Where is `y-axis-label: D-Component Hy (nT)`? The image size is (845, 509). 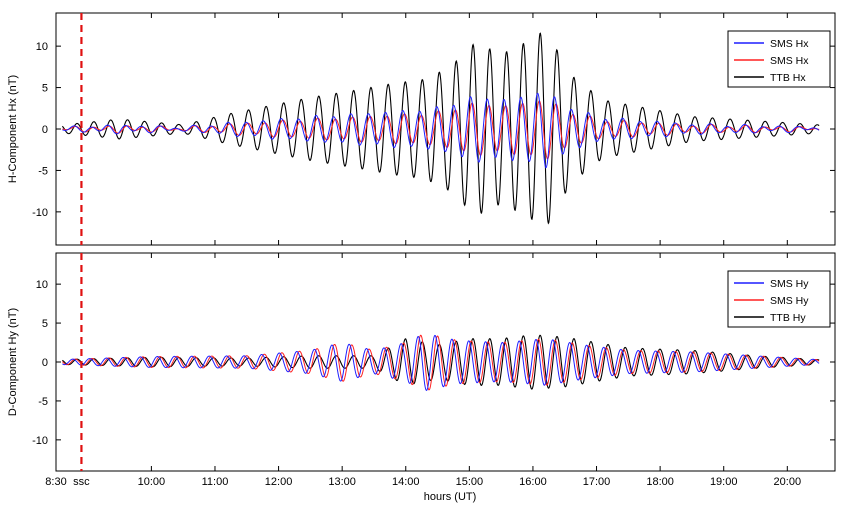 y-axis-label: D-Component Hy (nT) is located at coordinates (13, 362).